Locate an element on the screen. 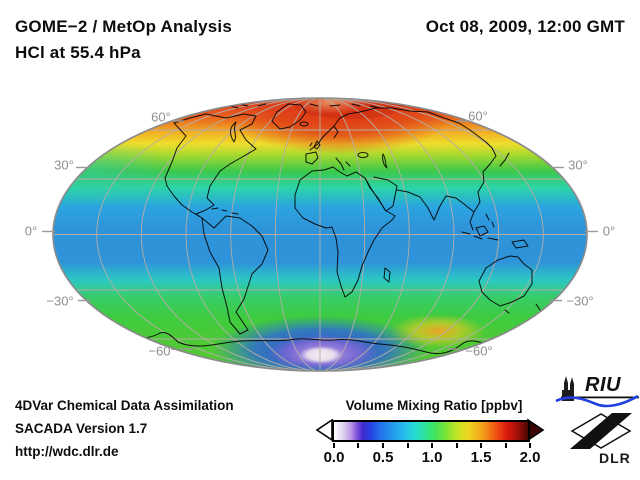  coast-australia is located at coordinates (505, 284).